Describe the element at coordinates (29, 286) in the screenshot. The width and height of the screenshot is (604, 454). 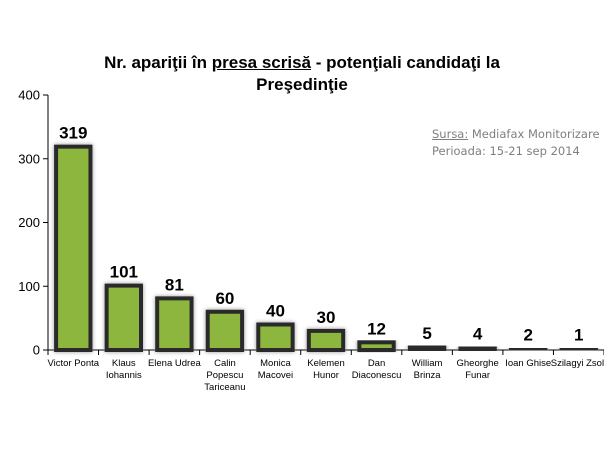
I see `y-tick-label: 100` at that location.